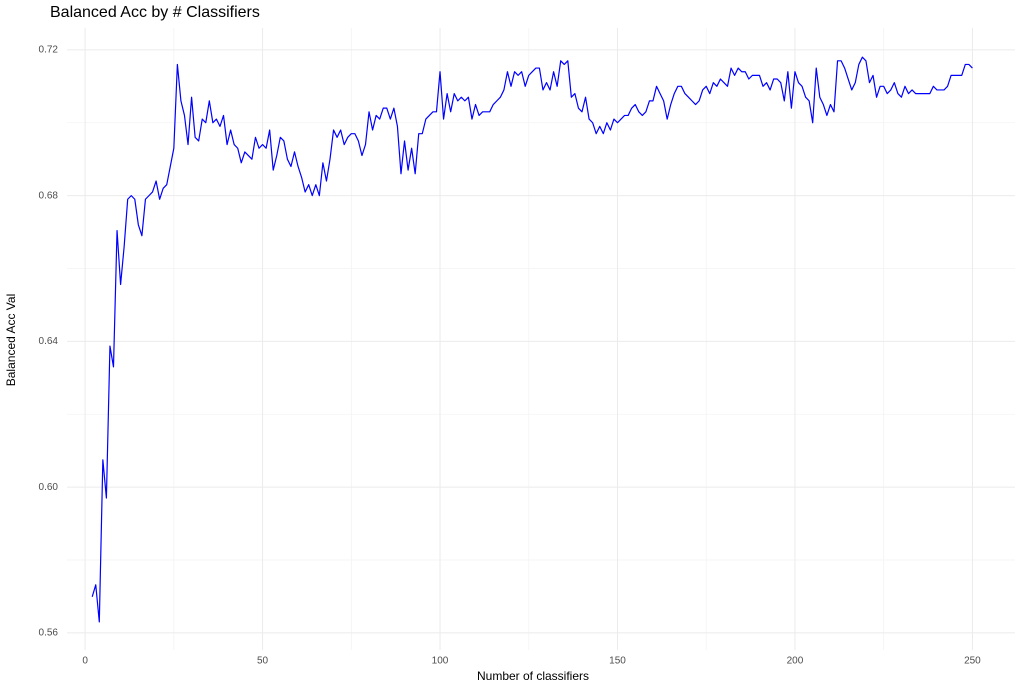 Image resolution: width=1023 pixels, height=690 pixels. I want to click on x-tick-label: 150, so click(617, 661).